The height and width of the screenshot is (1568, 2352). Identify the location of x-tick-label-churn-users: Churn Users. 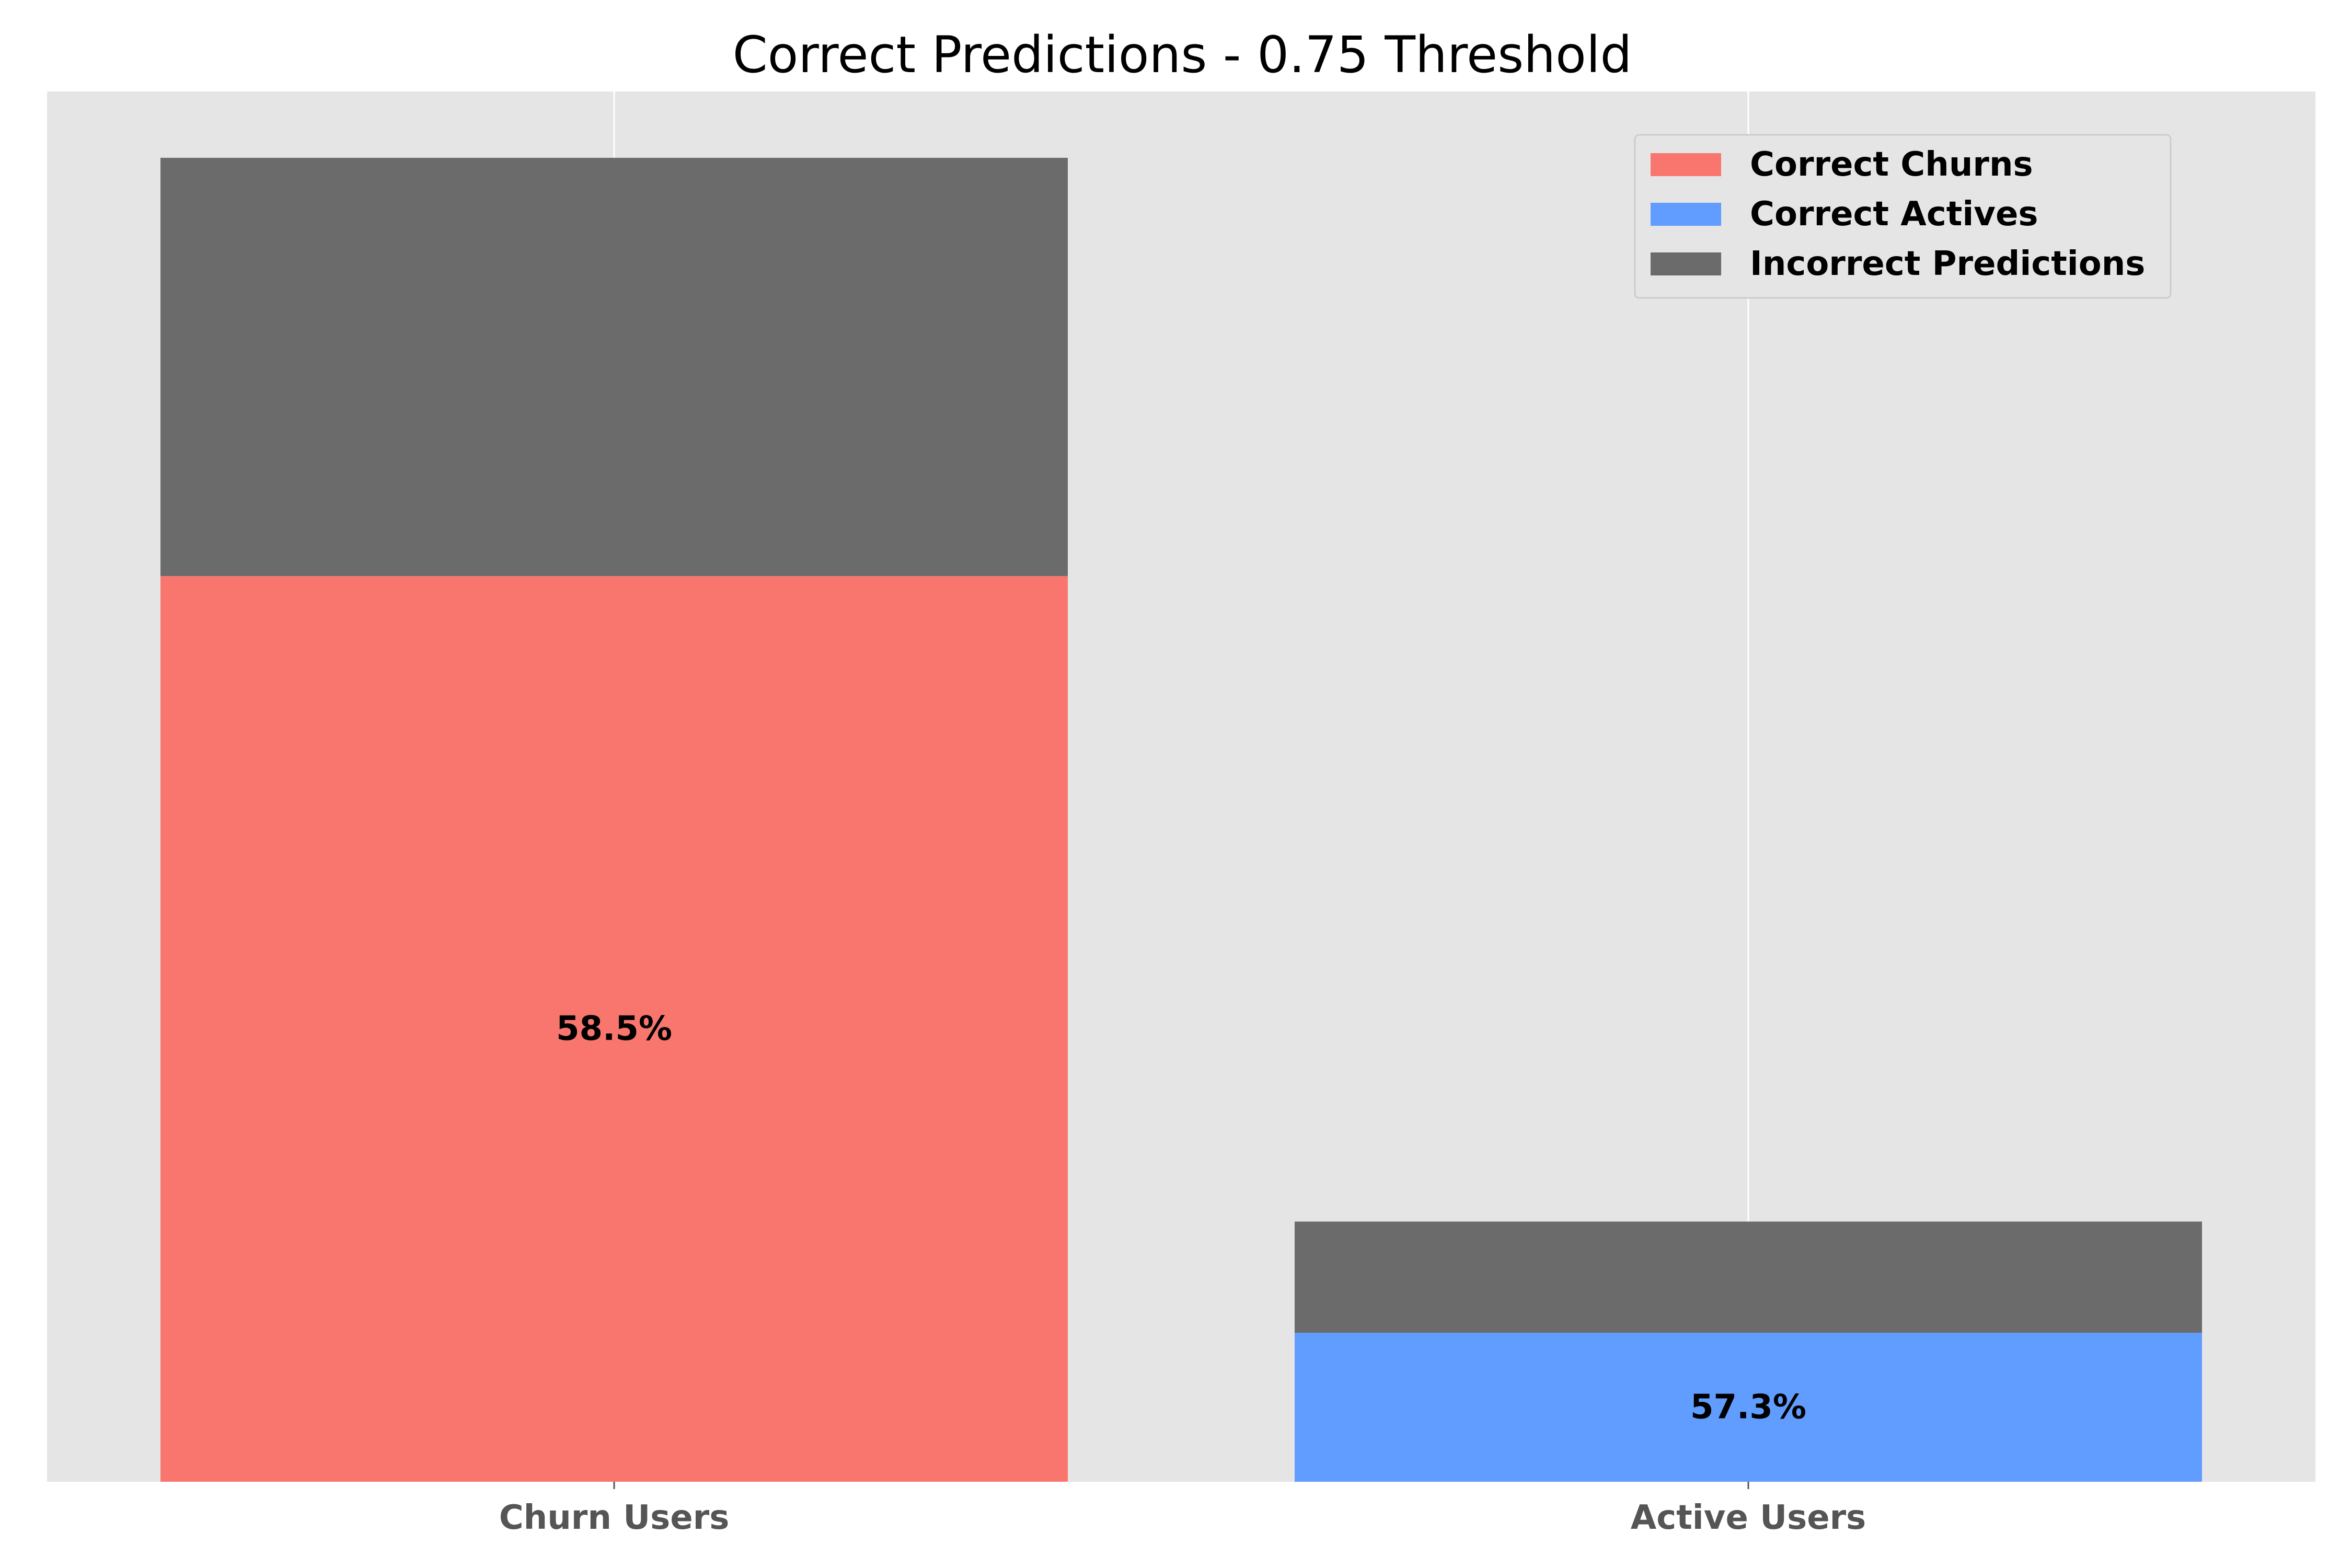
(614, 1517).